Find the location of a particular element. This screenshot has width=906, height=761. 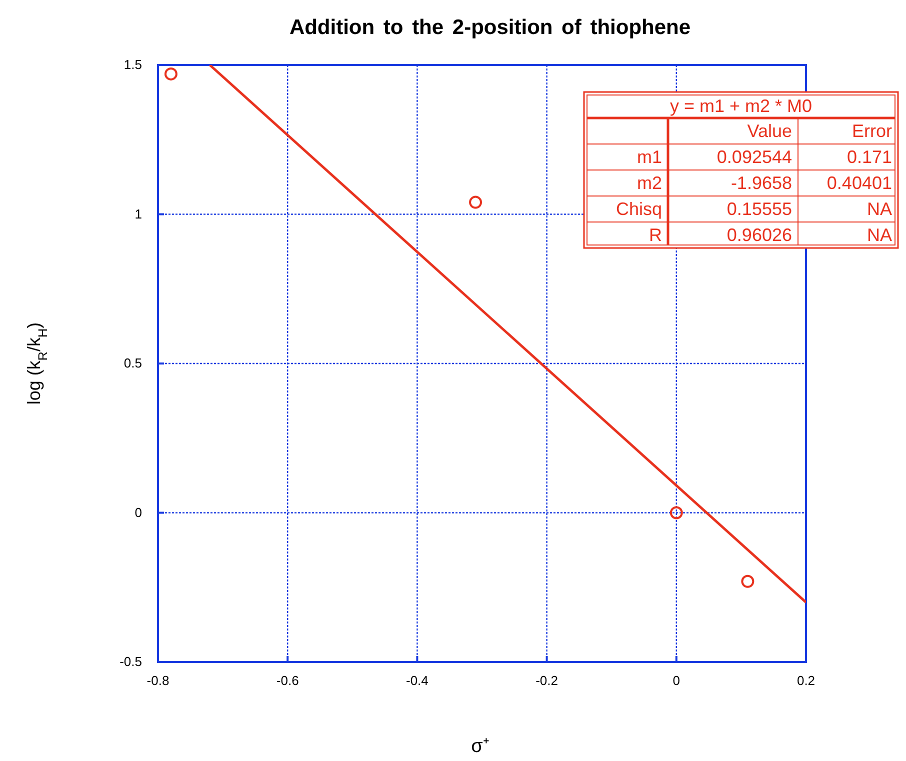

annotation: 0.092544 is located at coordinates (754, 157).